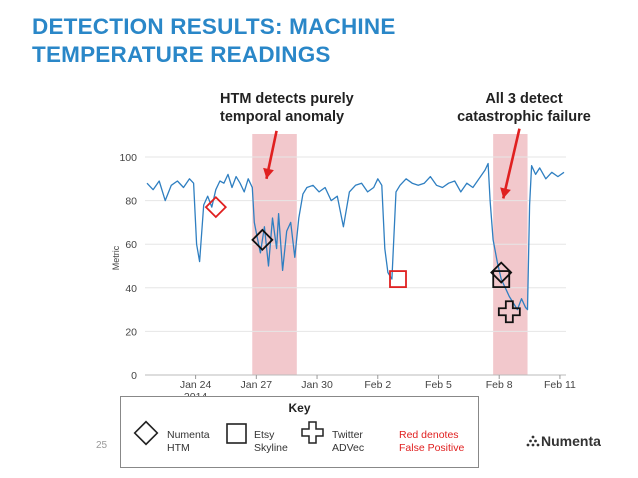 The image size is (638, 478). I want to click on annotation-all-line-2: catastrophic failure, so click(524, 117).